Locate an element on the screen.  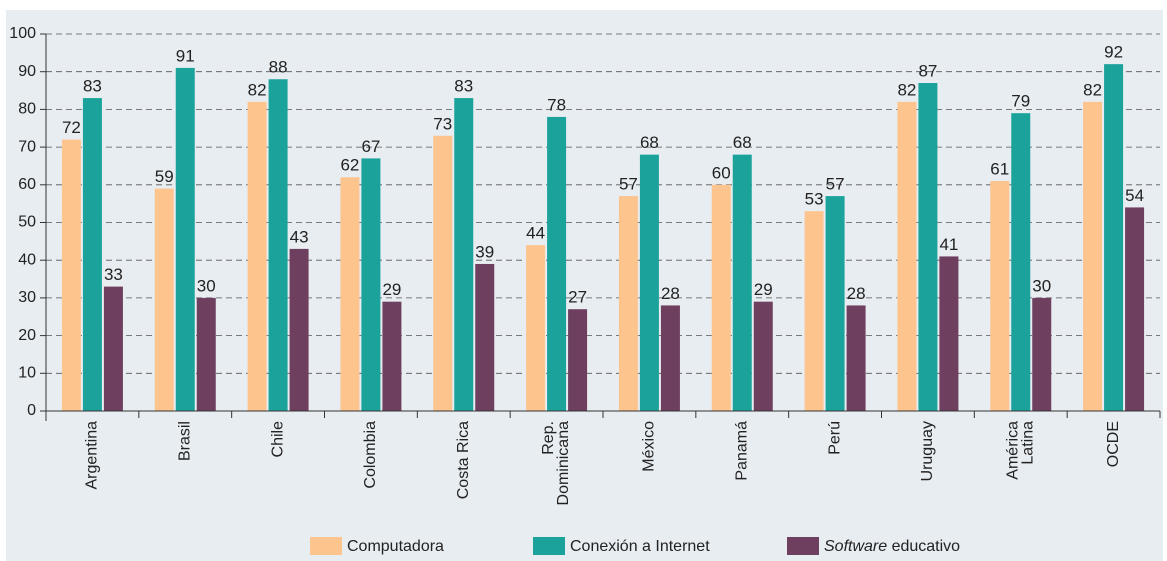
value-label: 27 is located at coordinates (577, 297).